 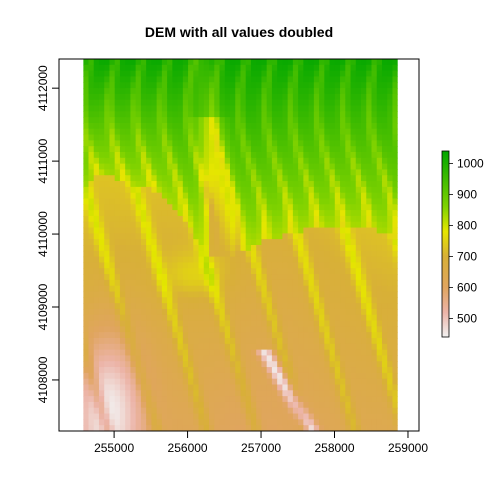 What do you see at coordinates (43, 234) in the screenshot?
I see `y-tick-label: 4110000` at bounding box center [43, 234].